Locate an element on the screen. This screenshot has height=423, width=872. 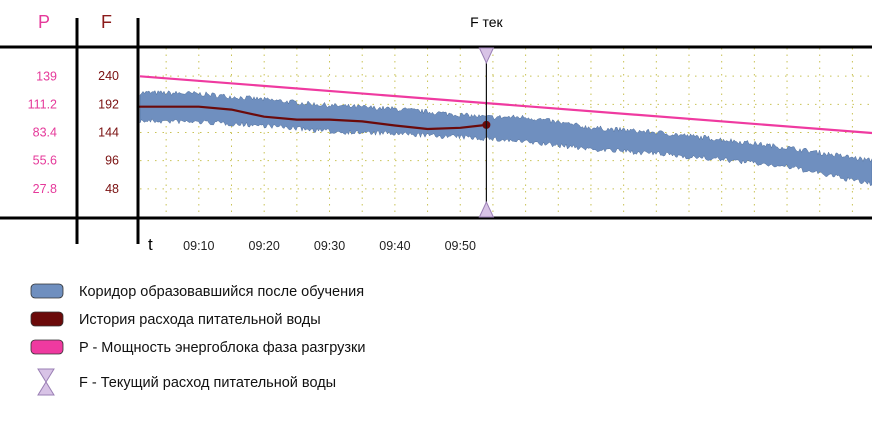
p-tick-label-3: 55.6 is located at coordinates (45, 161).